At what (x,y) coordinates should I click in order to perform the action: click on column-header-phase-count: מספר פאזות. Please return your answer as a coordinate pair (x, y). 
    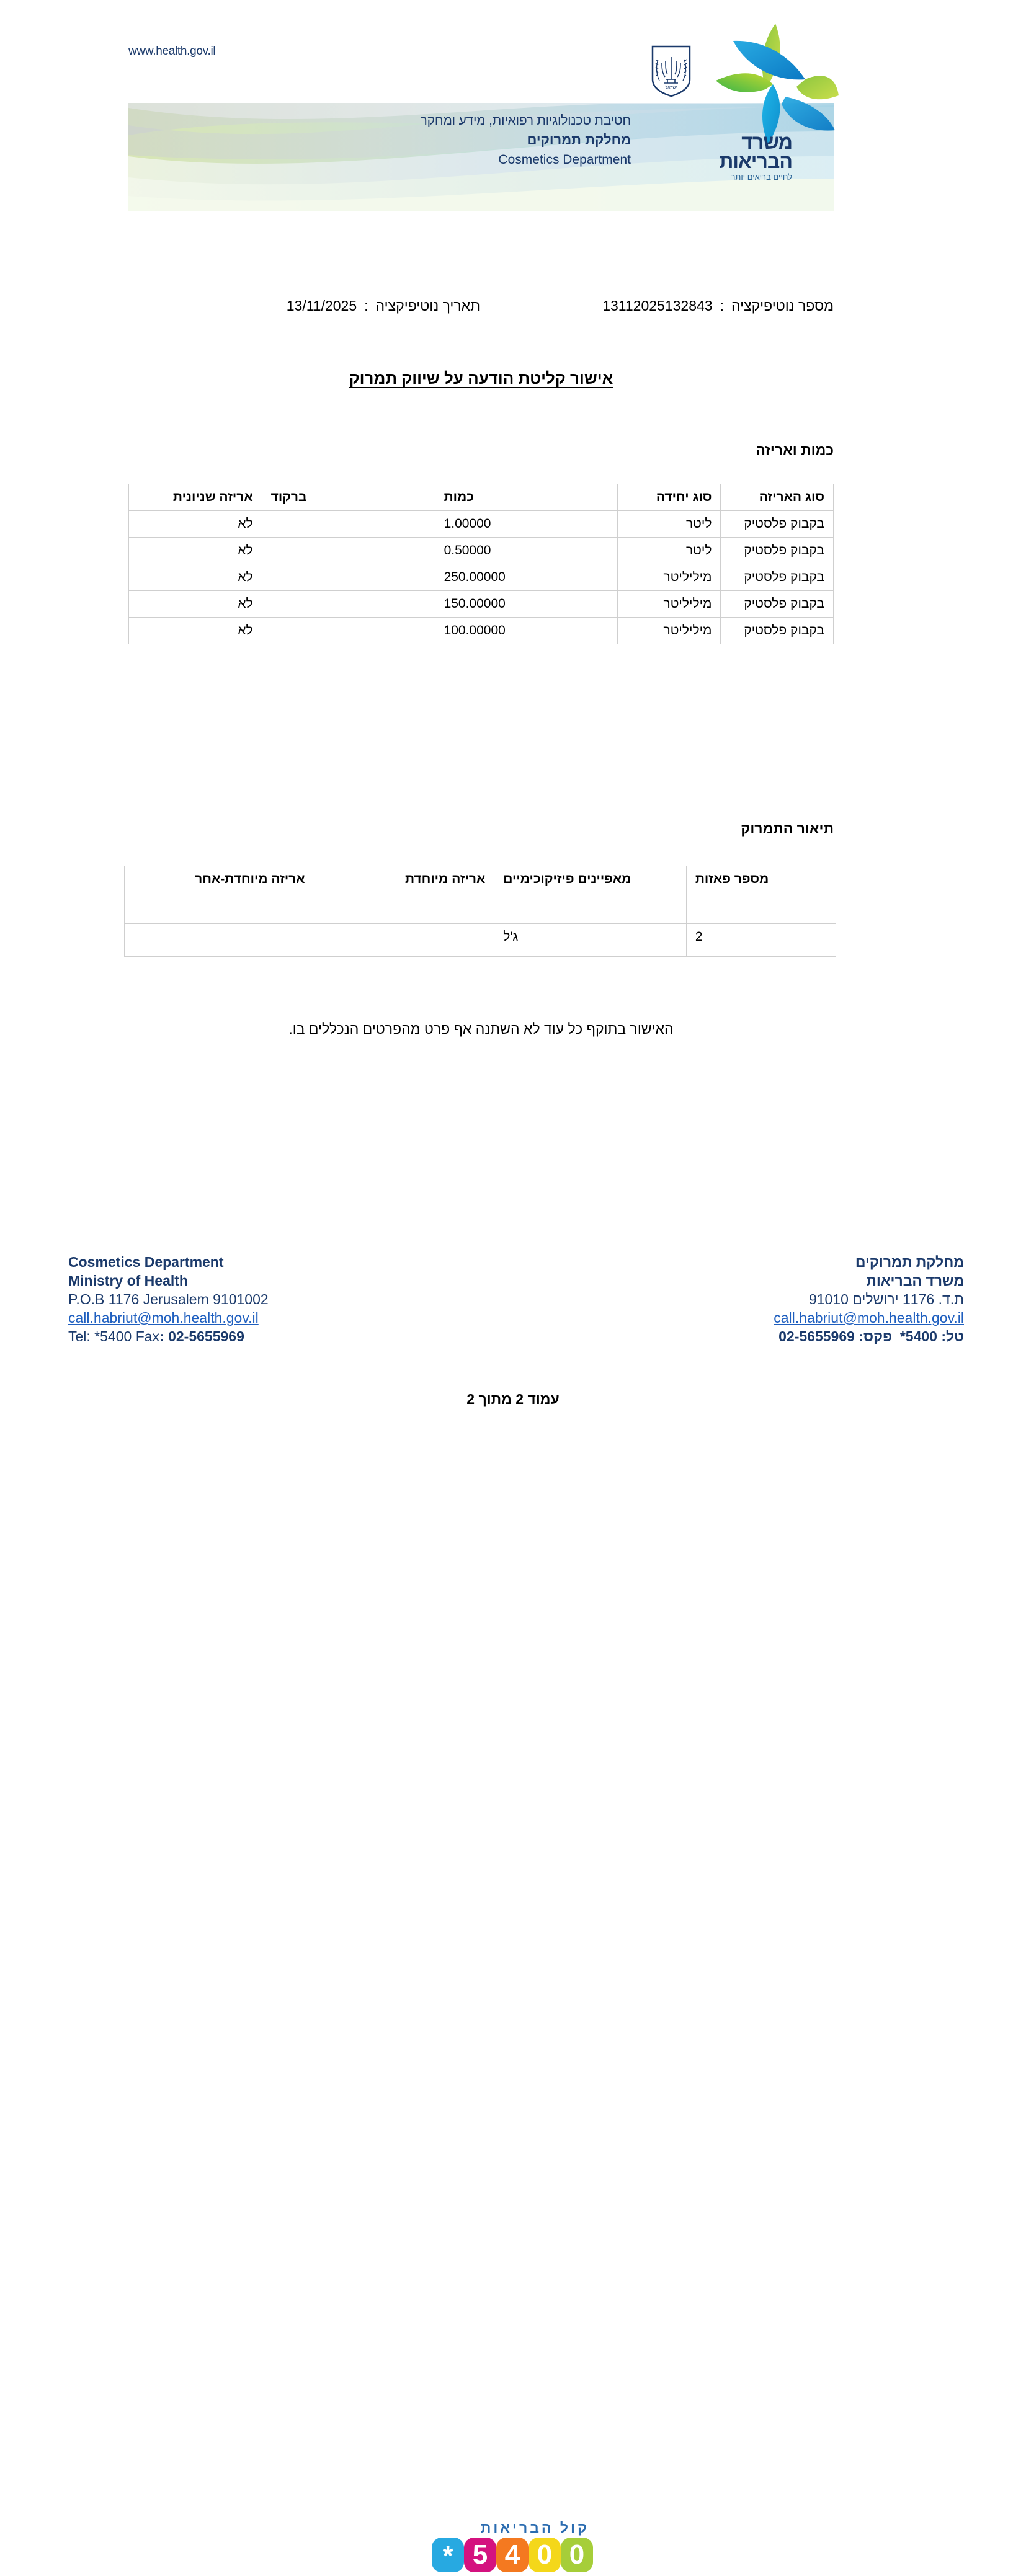
    Looking at the image, I should click on (761, 895).